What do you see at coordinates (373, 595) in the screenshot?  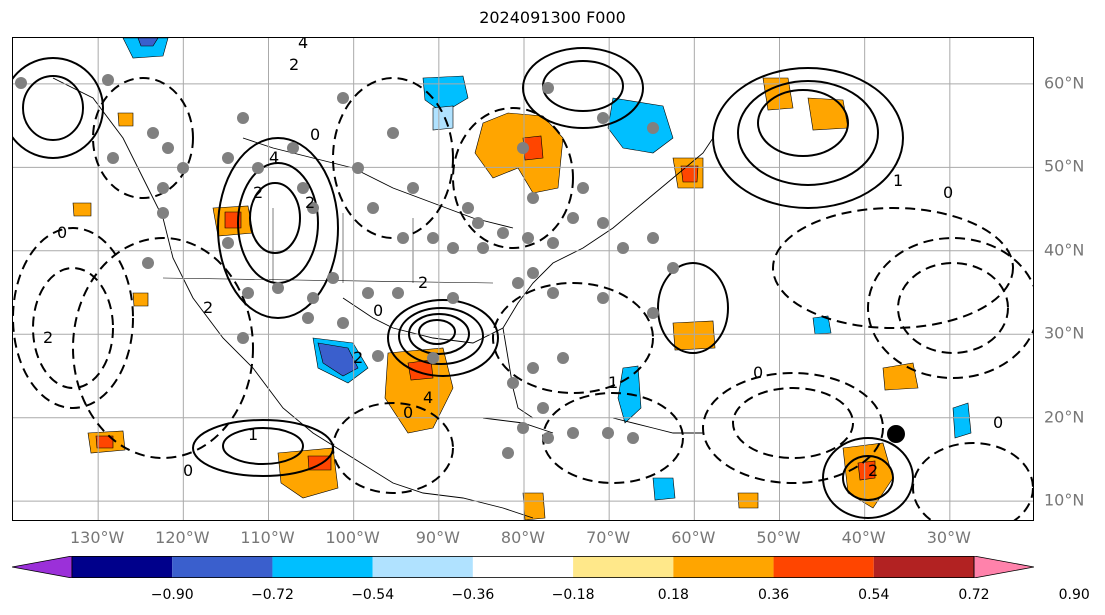 I see `colorbar-tick-label: −0.54` at bounding box center [373, 595].